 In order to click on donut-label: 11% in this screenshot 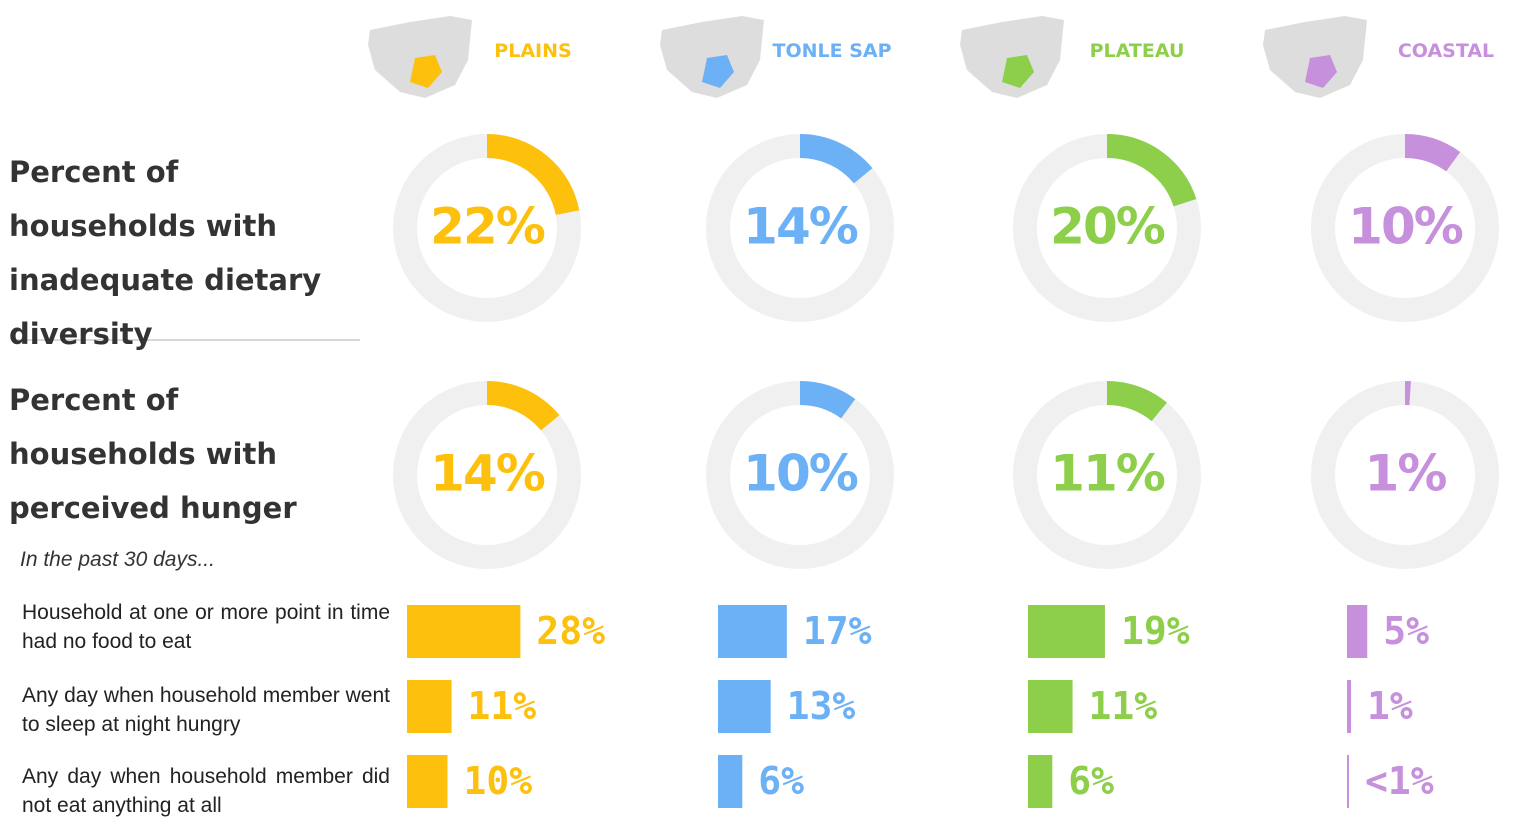, I will do `click(1107, 474)`.